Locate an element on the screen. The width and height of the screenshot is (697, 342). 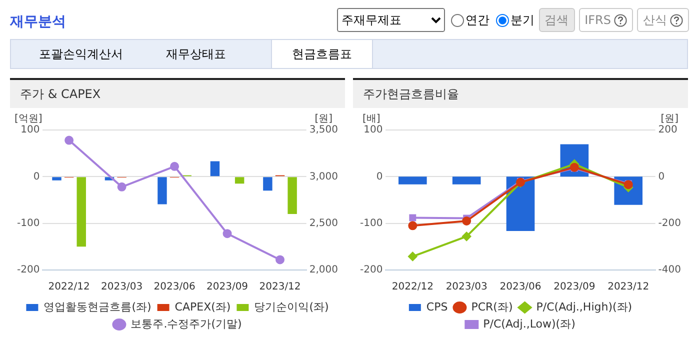
legend-label: CPS is located at coordinates (437, 307).